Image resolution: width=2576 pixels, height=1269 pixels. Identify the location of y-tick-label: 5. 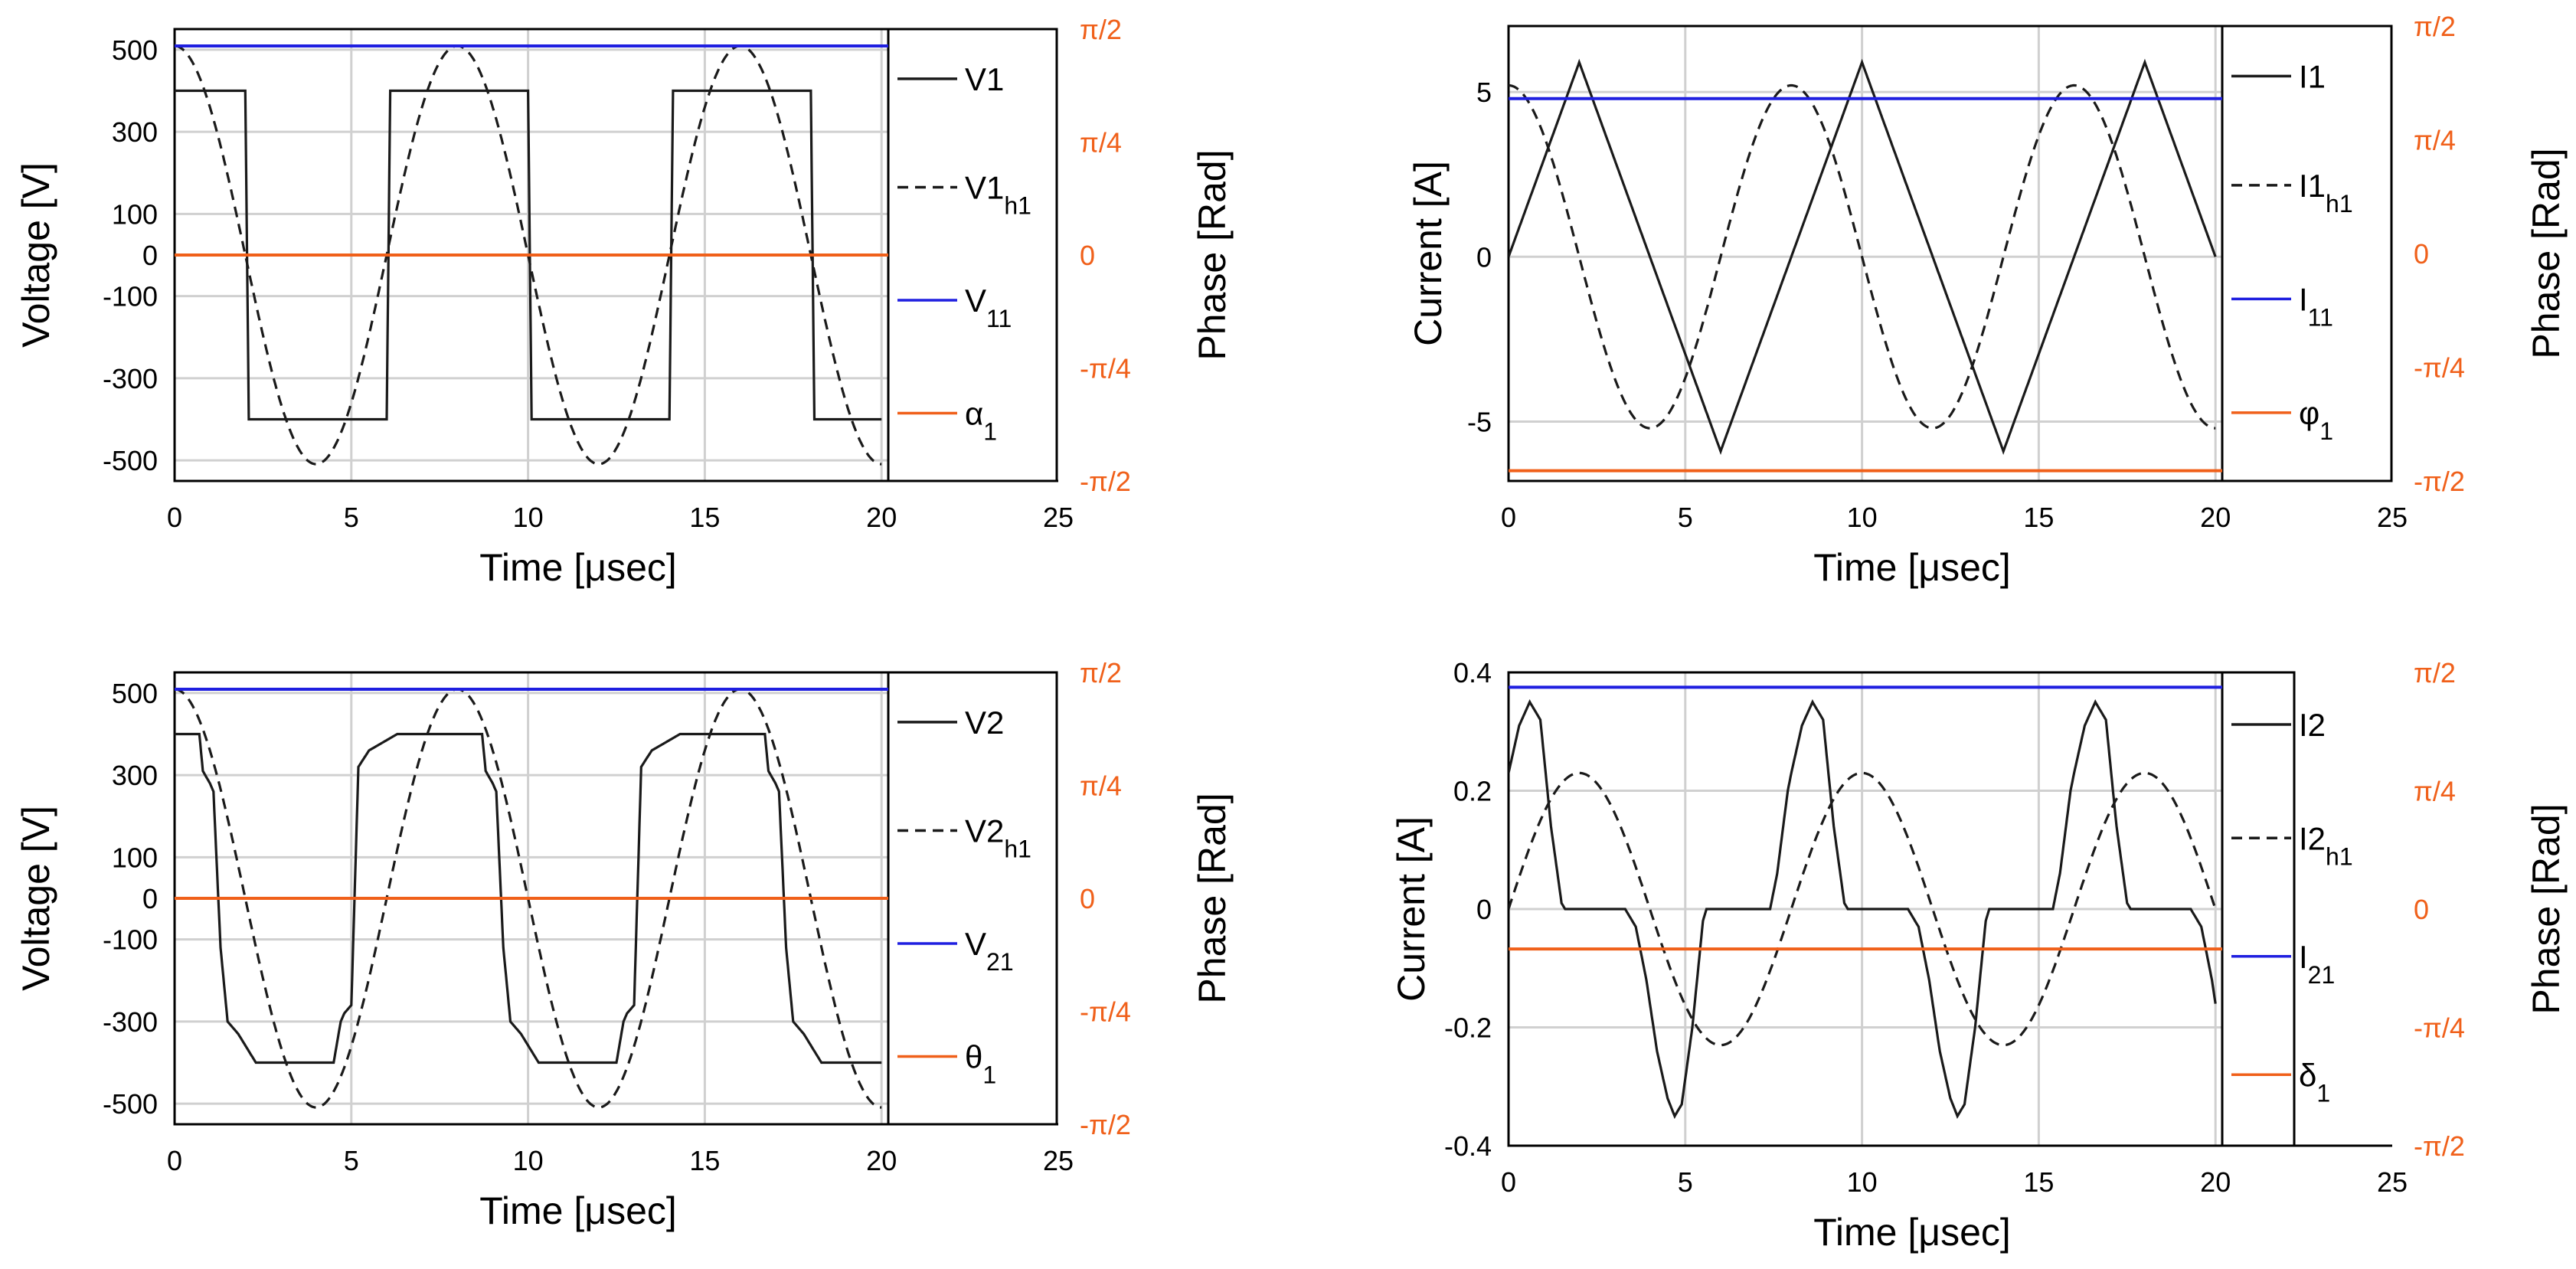
(1484, 92).